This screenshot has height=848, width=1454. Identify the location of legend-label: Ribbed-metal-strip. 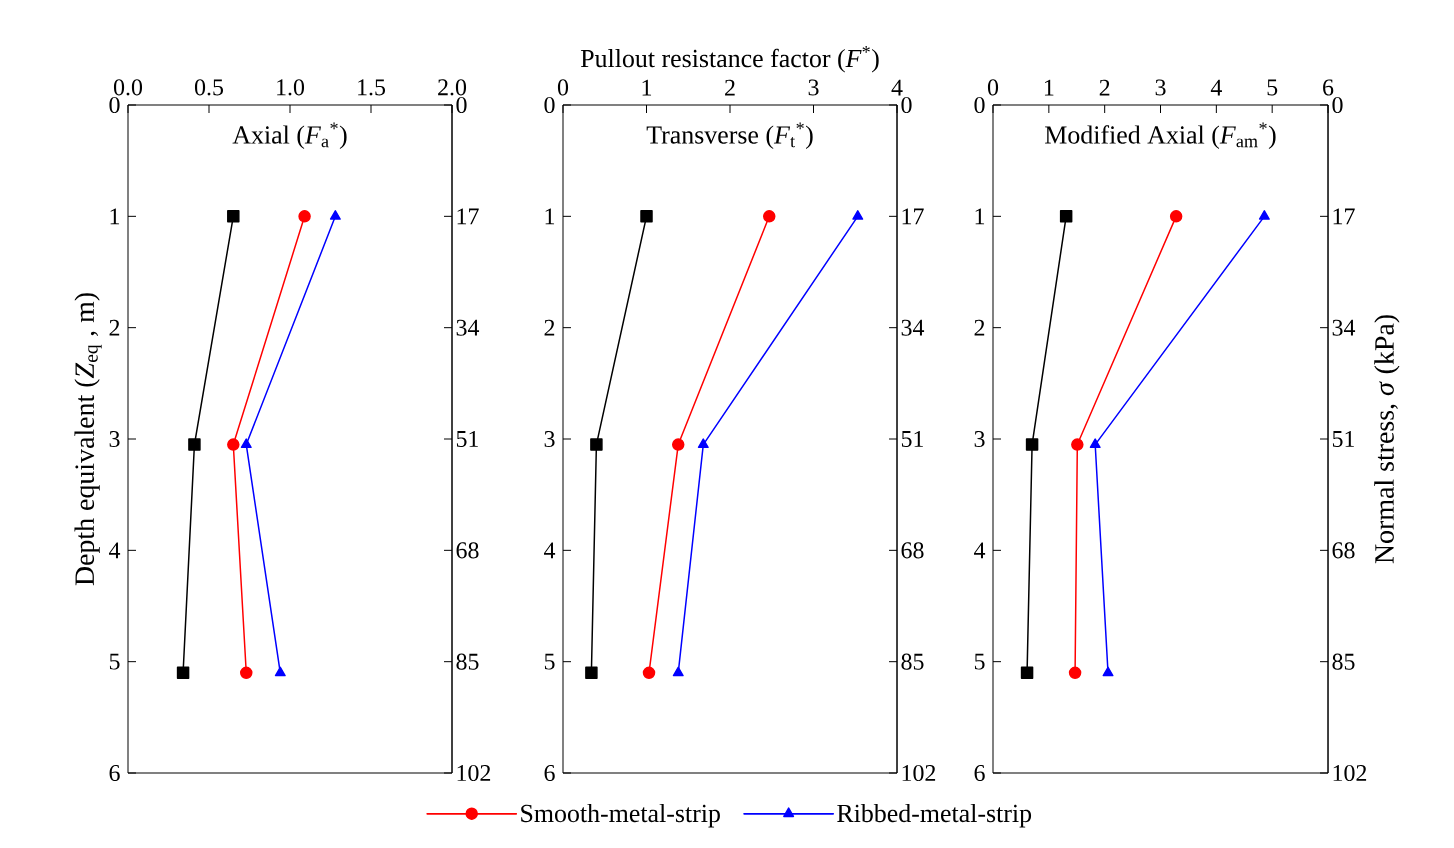
(934, 815).